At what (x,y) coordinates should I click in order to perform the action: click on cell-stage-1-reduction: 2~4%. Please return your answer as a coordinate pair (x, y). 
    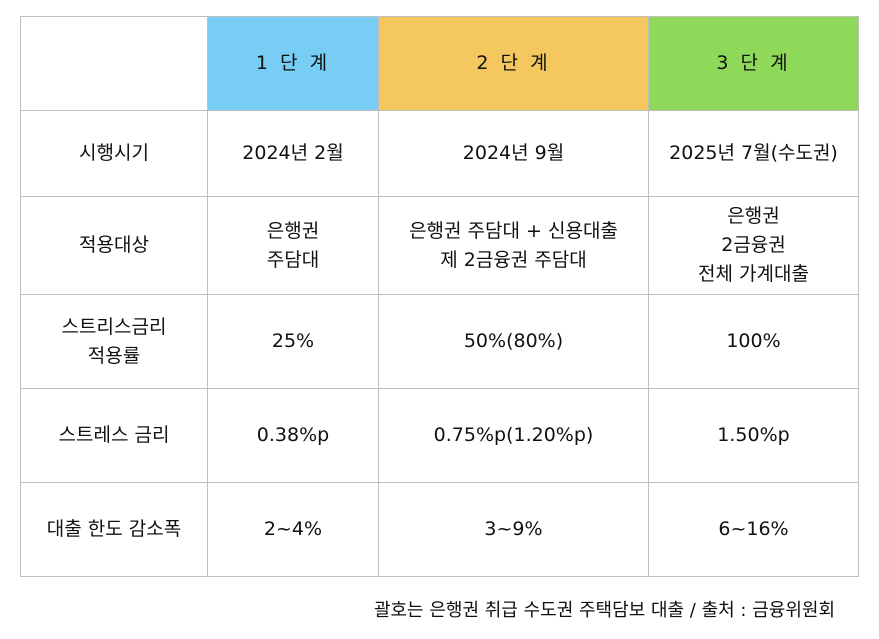
    Looking at the image, I should click on (293, 529).